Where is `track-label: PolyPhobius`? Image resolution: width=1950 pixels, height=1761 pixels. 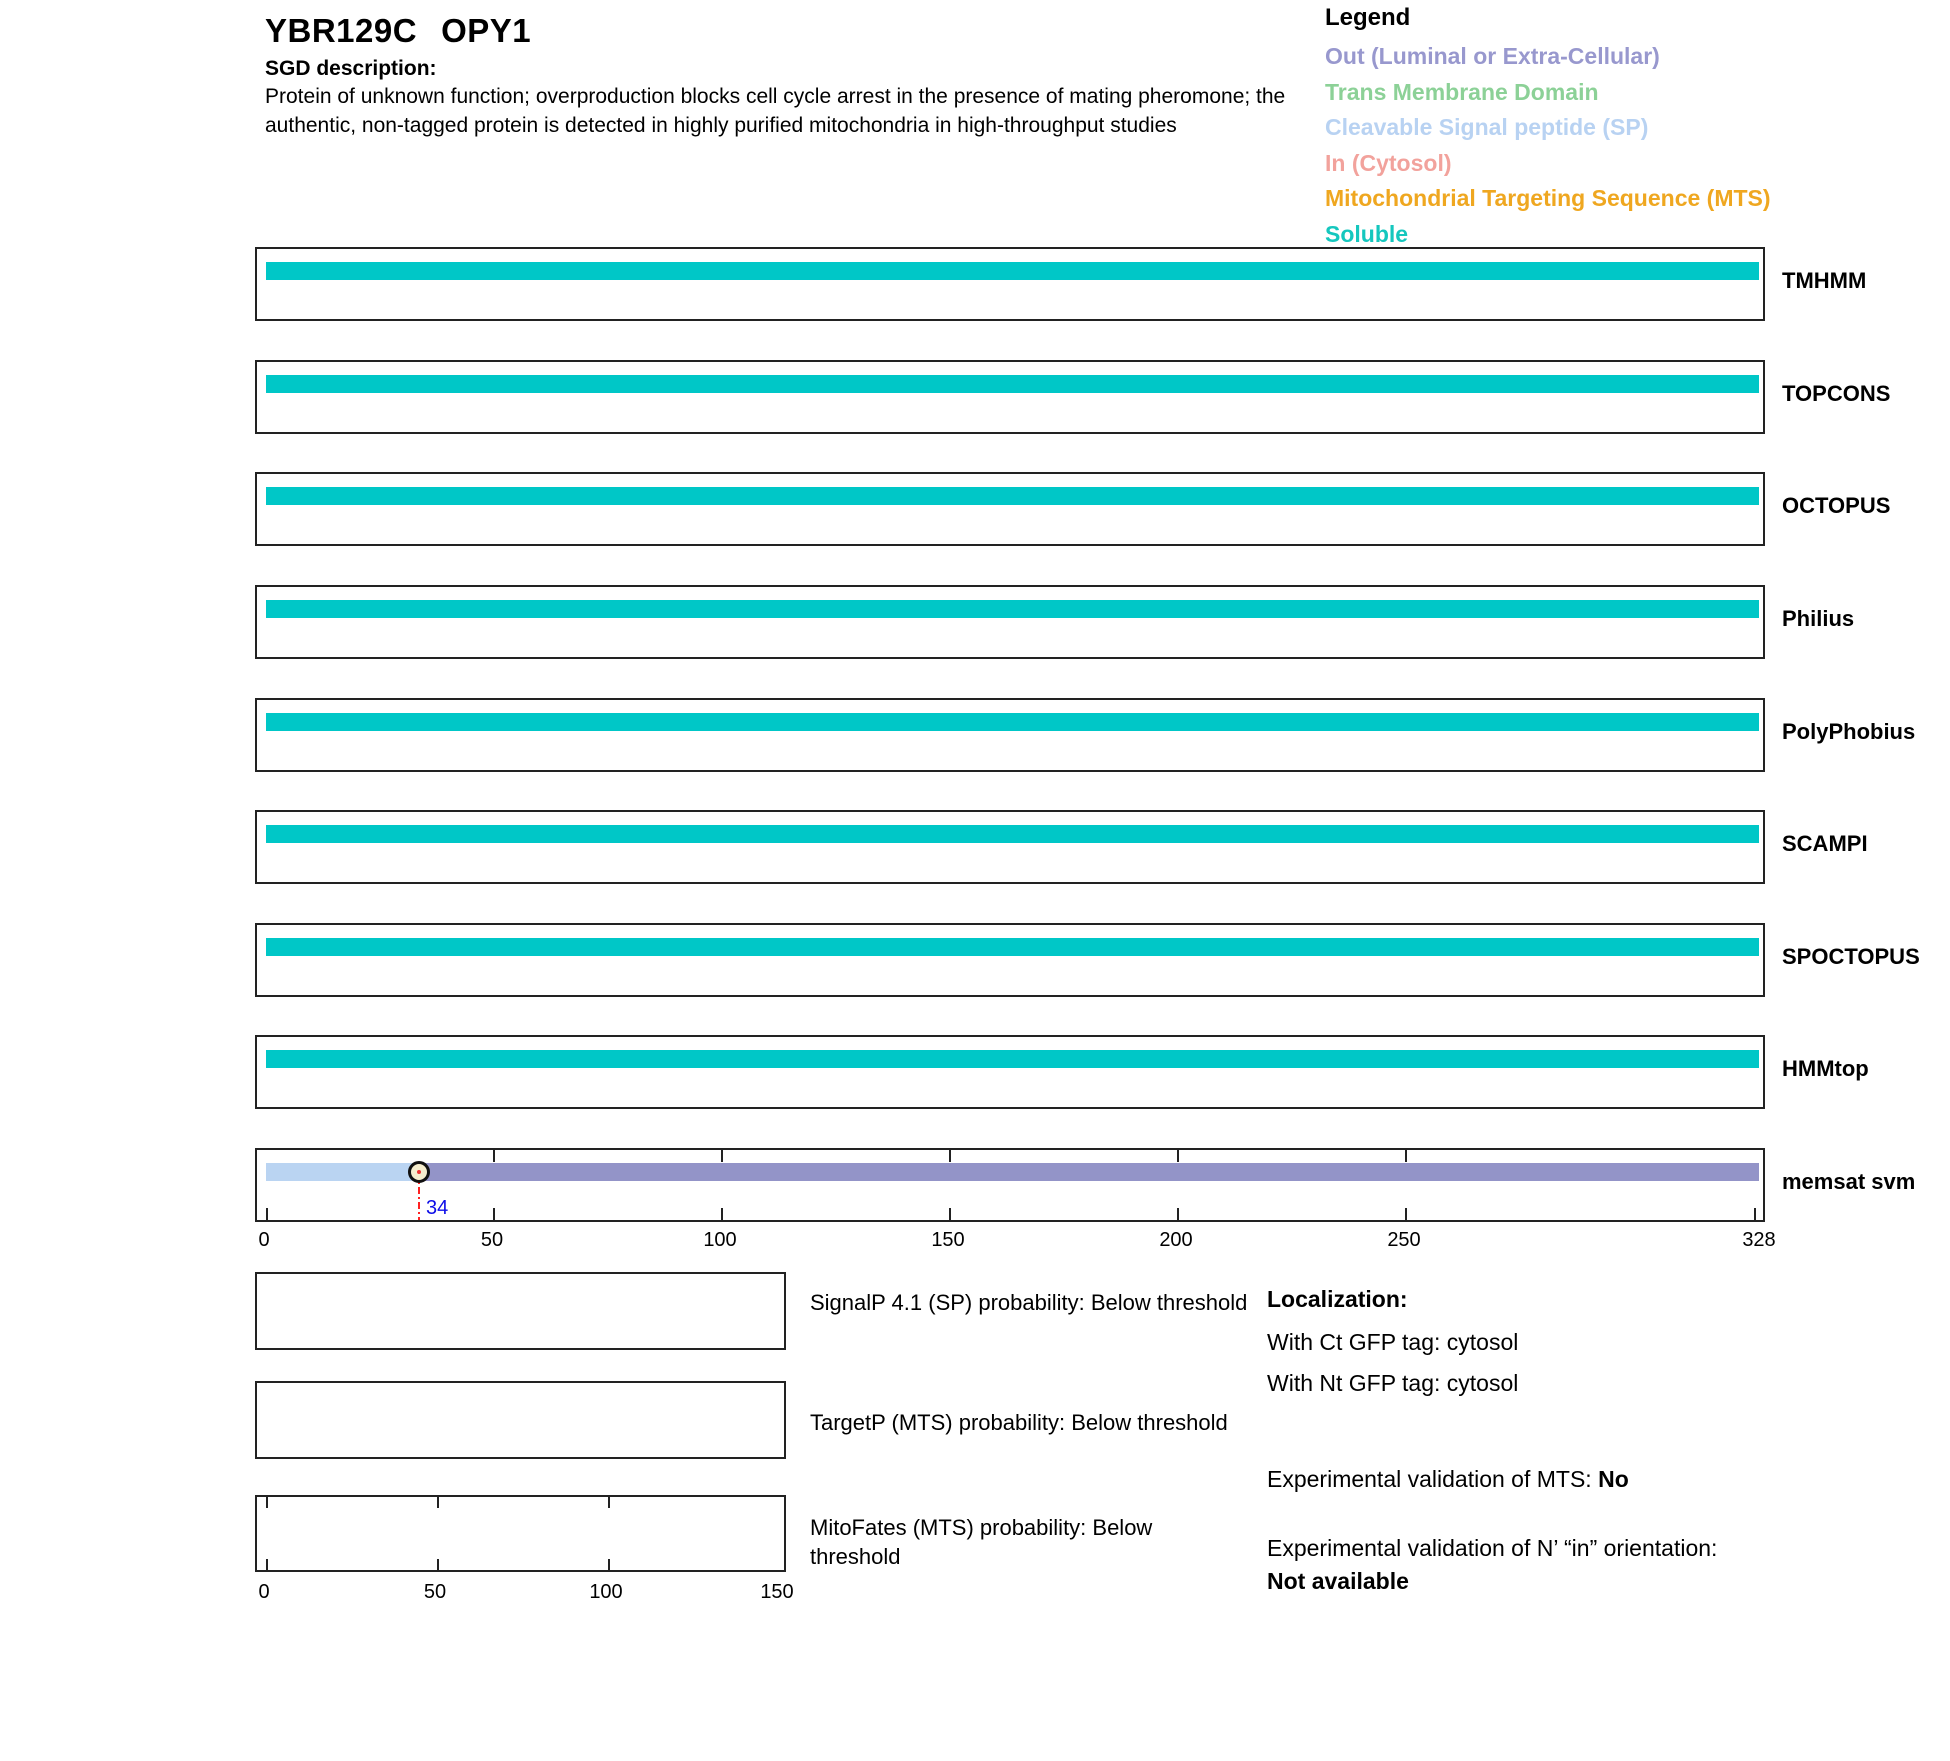
track-label: PolyPhobius is located at coordinates (1849, 731).